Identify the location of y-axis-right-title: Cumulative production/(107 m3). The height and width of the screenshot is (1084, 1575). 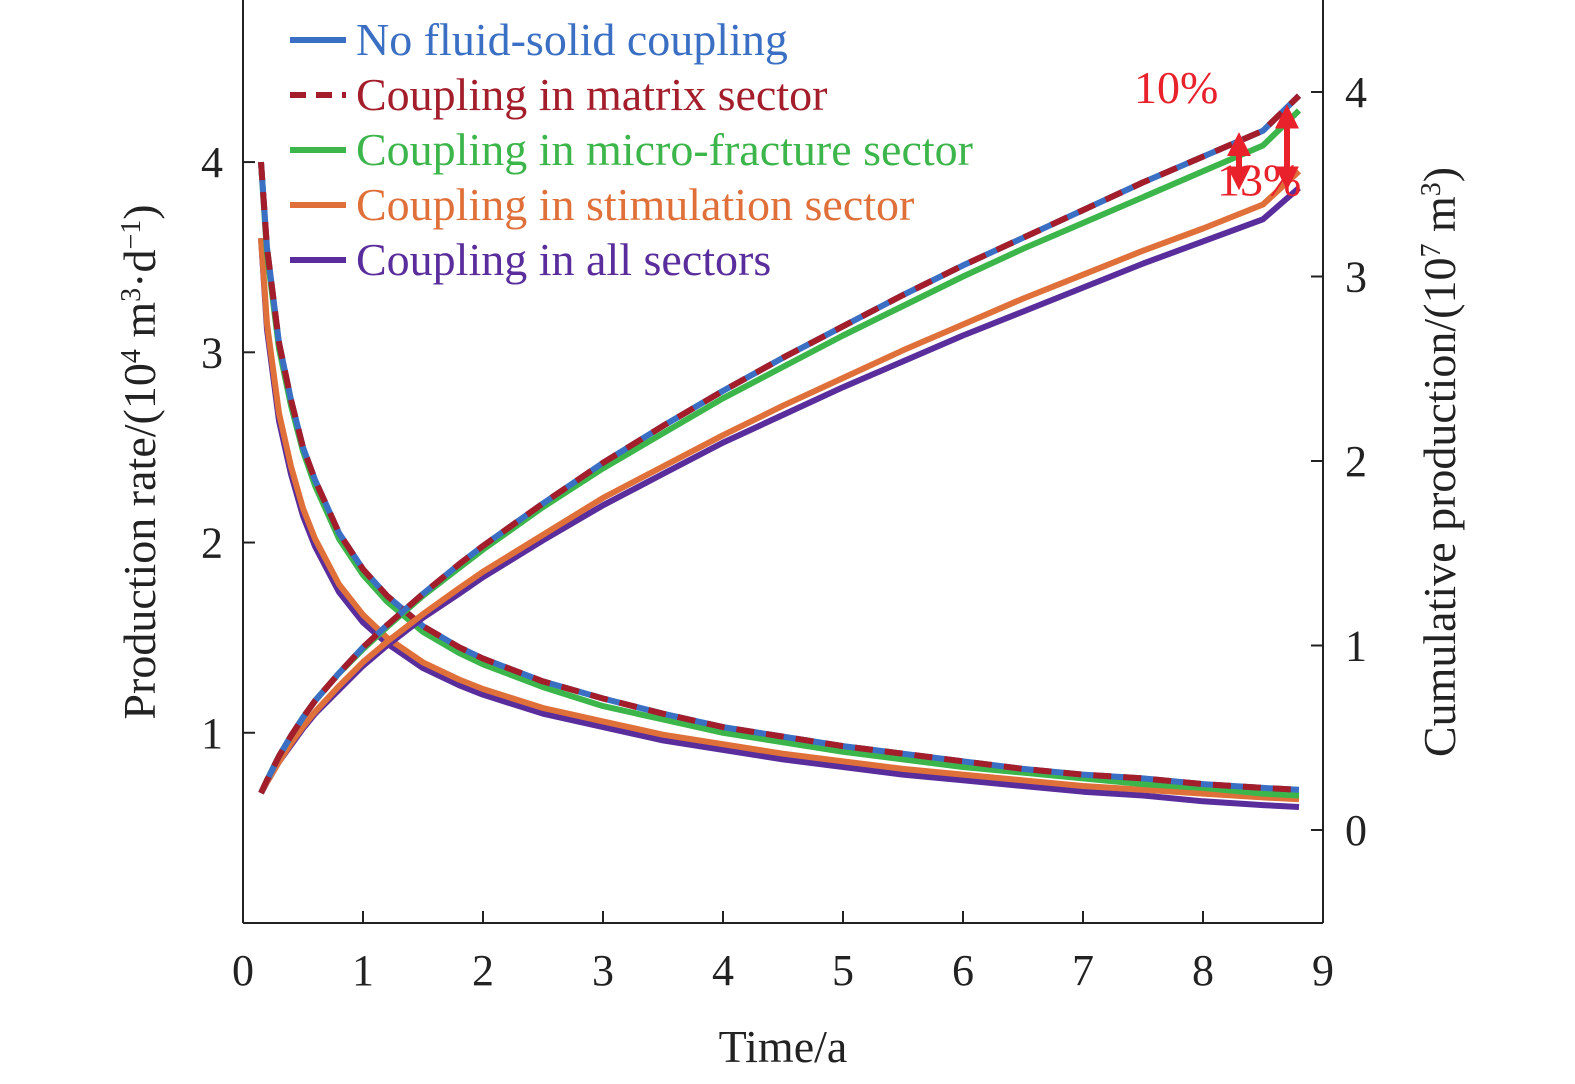
(1439, 462).